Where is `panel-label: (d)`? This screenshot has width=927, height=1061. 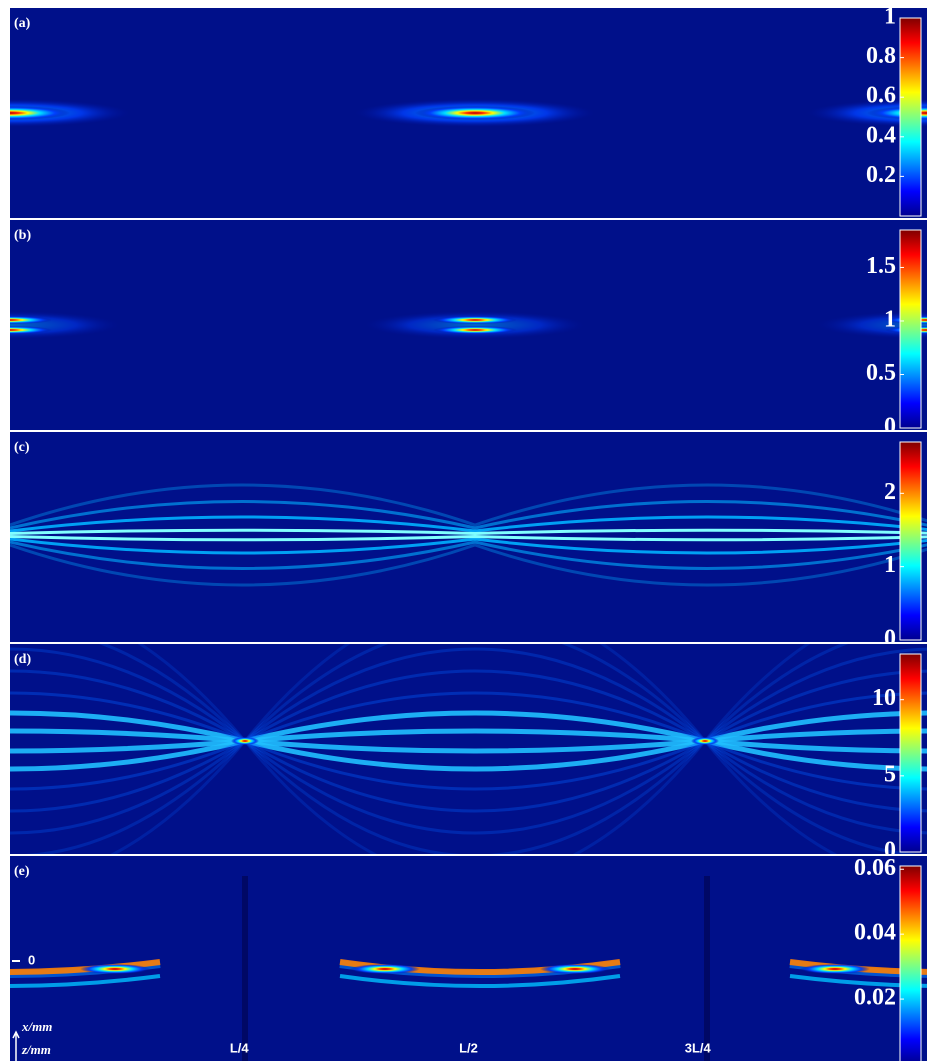 panel-label: (d) is located at coordinates (22, 659).